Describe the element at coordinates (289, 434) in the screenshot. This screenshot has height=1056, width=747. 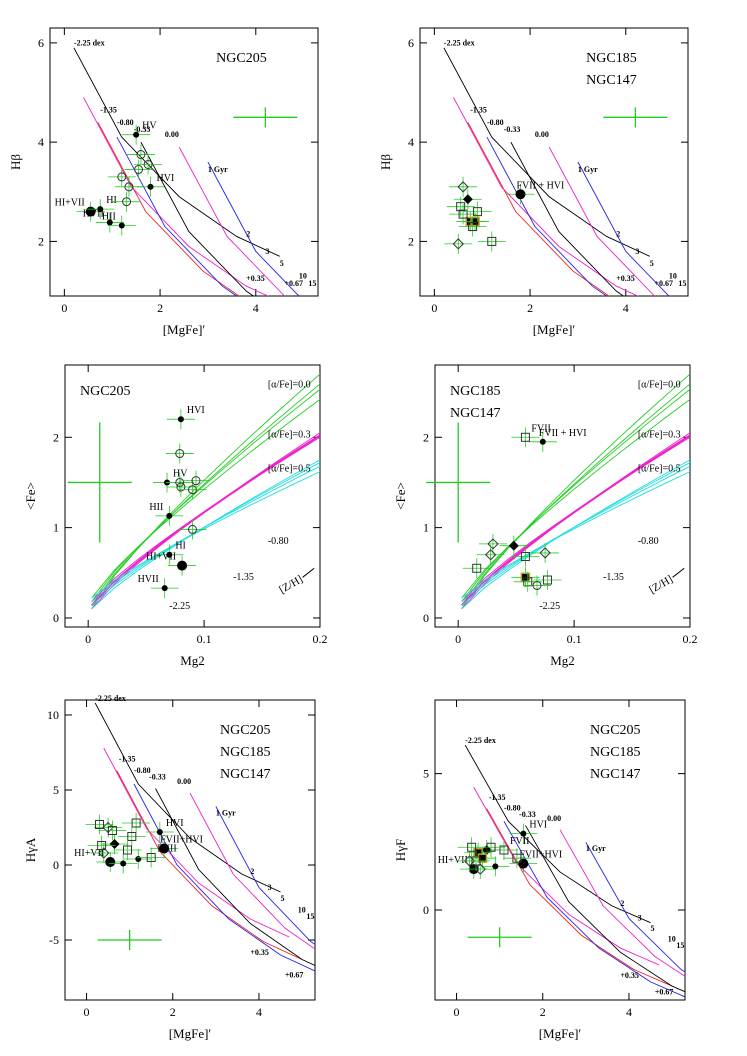
I see `alpha-label: [α/Fe]=0.3` at that location.